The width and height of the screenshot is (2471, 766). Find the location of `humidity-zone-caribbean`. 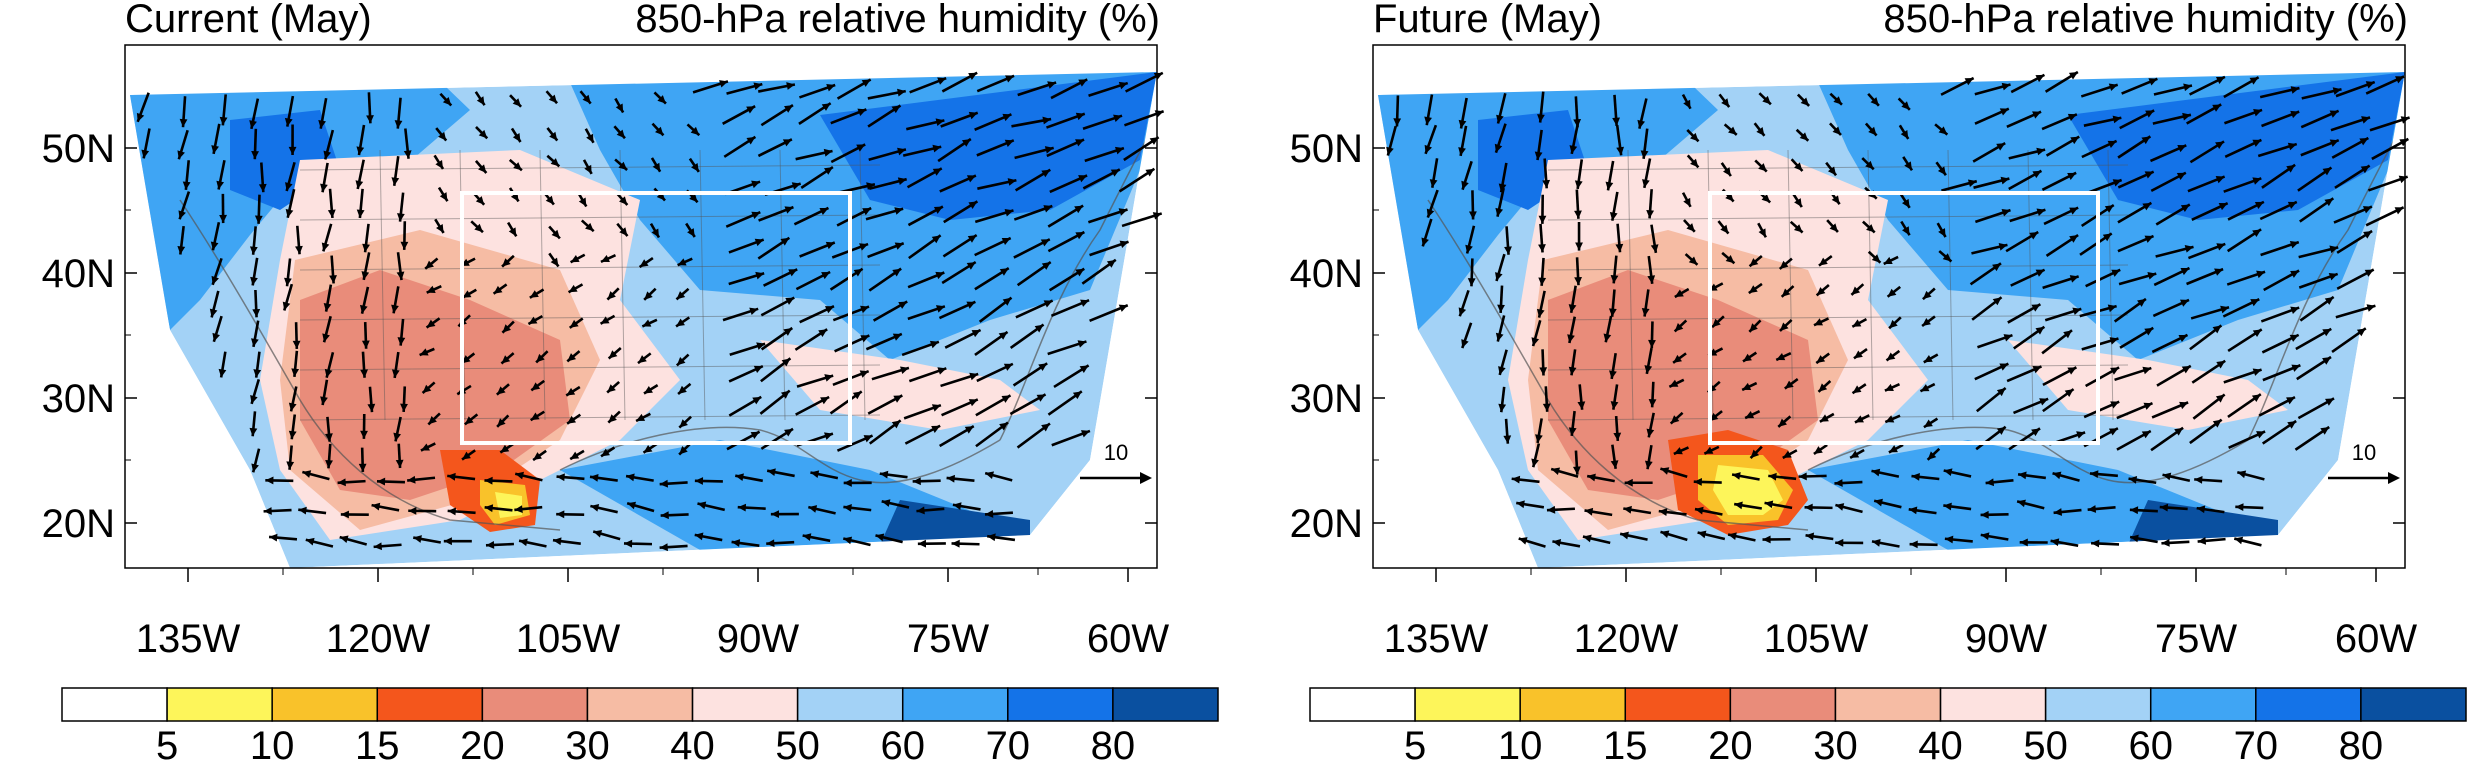

humidity-zone-caribbean is located at coordinates (2203, 522).